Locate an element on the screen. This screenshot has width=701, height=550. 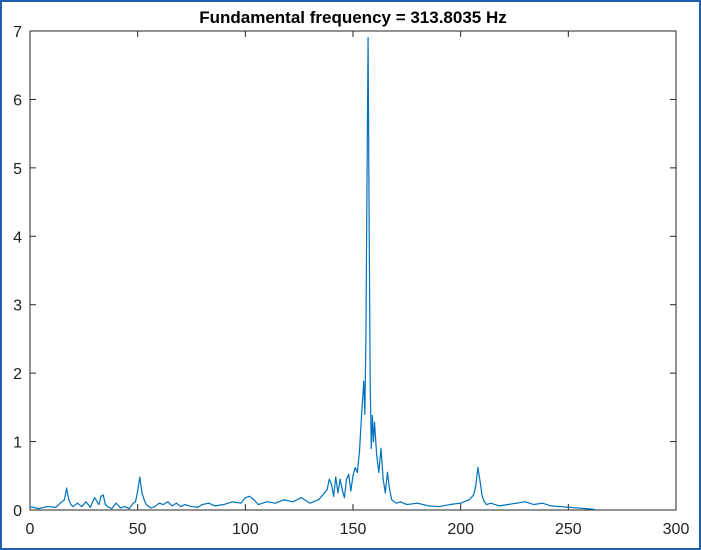
chart-title: Fundamental frequency = 313.8035 Hz is located at coordinates (353, 17).